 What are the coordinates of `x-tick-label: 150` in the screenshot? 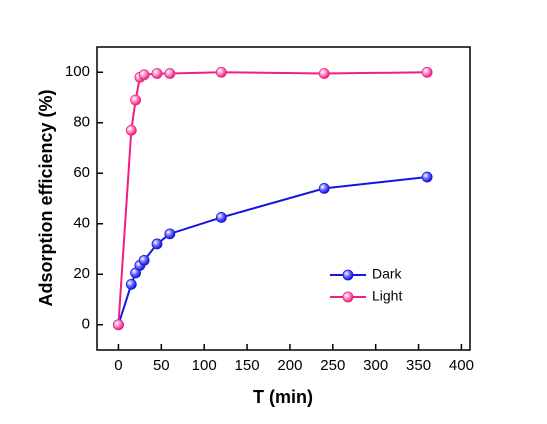 It's located at (247, 365).